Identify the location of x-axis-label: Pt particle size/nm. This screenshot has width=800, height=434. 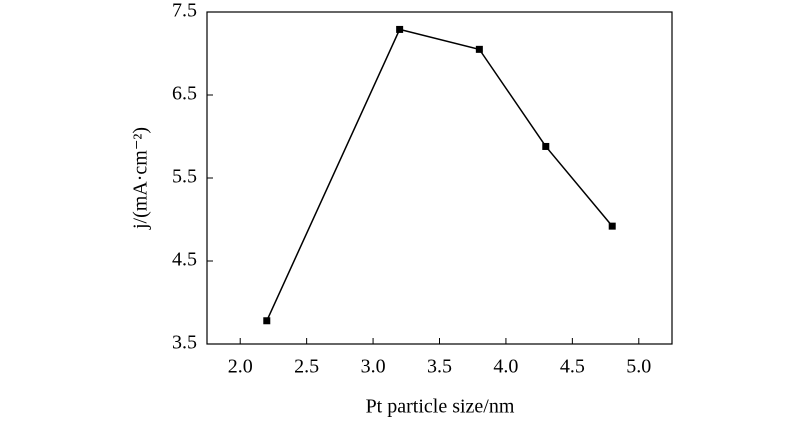
(440, 407).